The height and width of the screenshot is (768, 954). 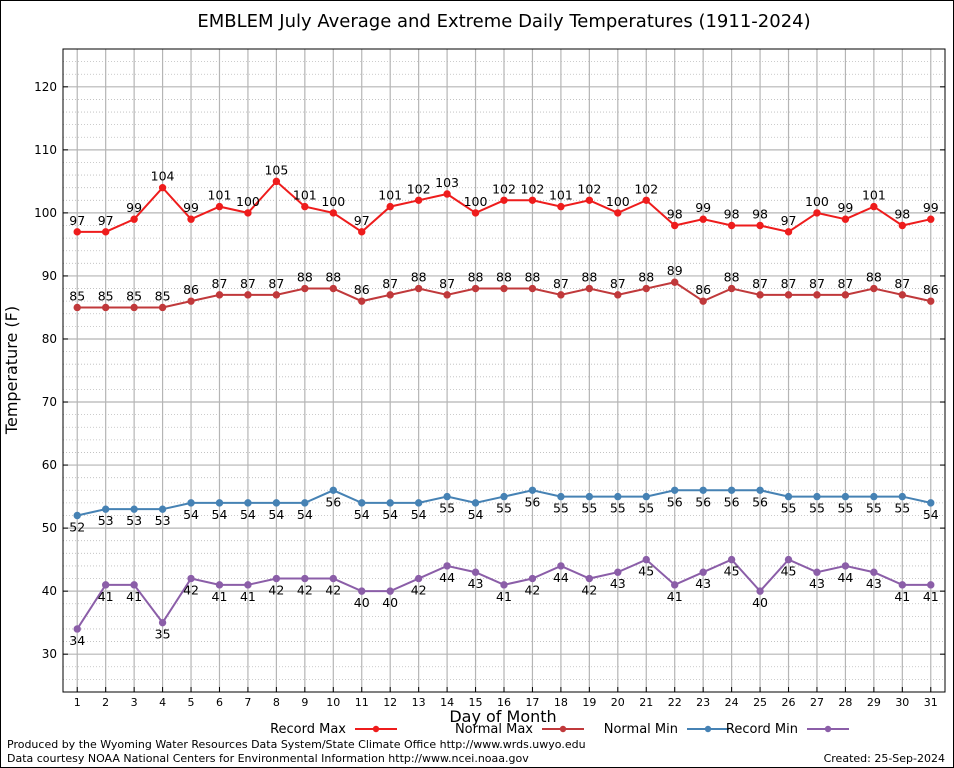 I want to click on legend: Record Max Normal Max Normal Min Record Min, so click(x=559, y=729).